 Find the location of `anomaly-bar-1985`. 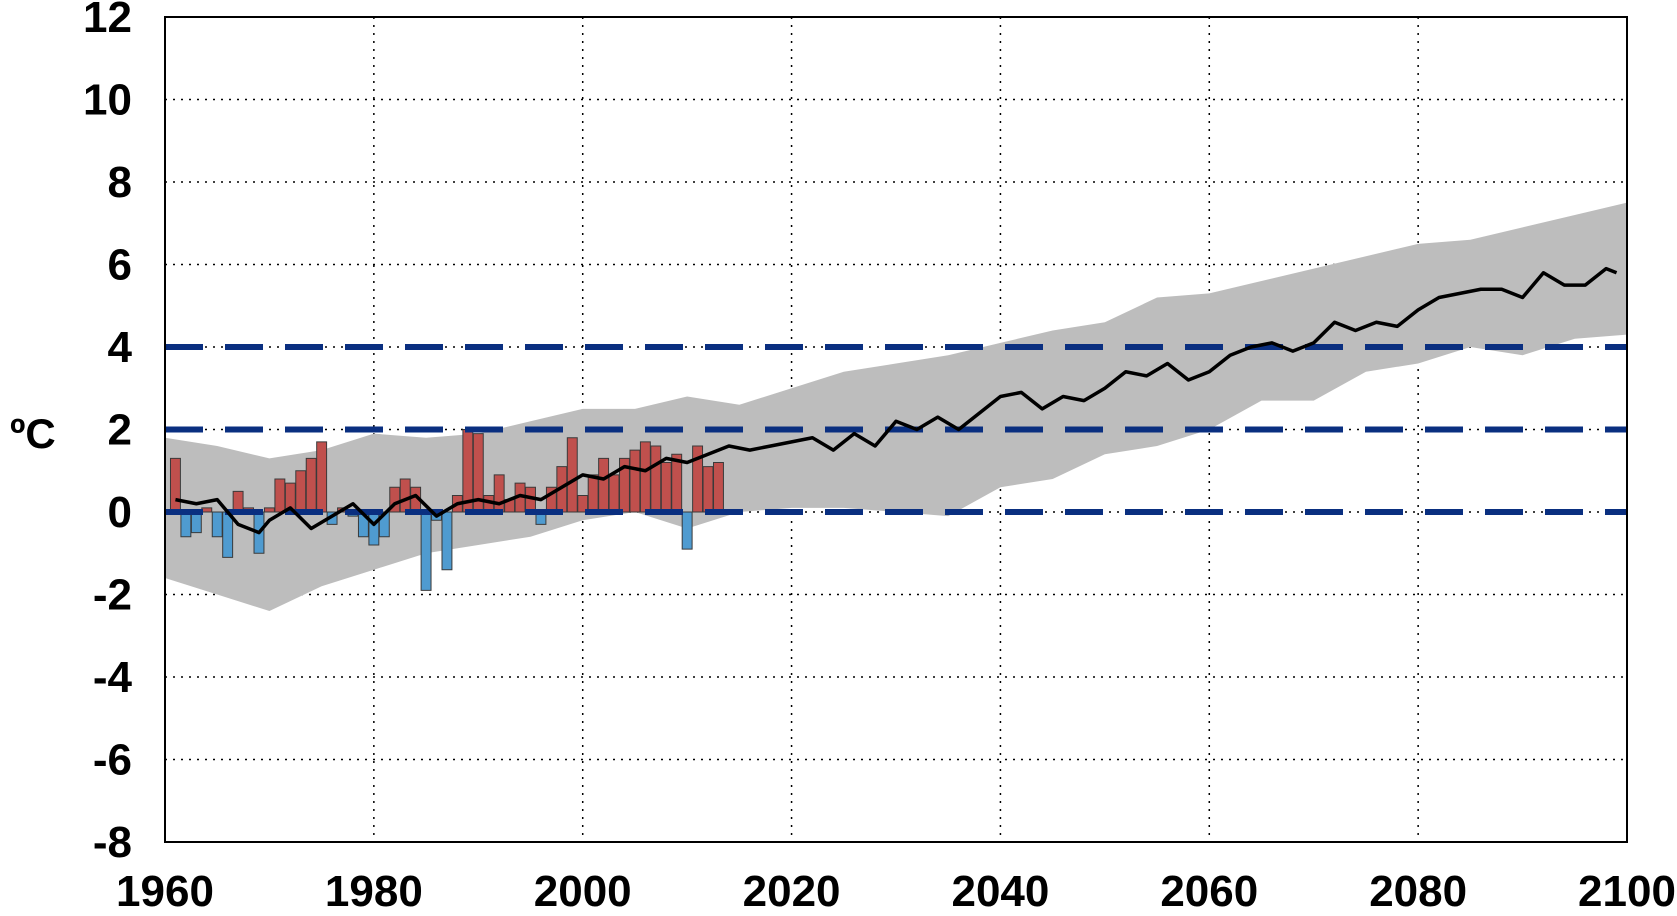

anomaly-bar-1985 is located at coordinates (426, 551).